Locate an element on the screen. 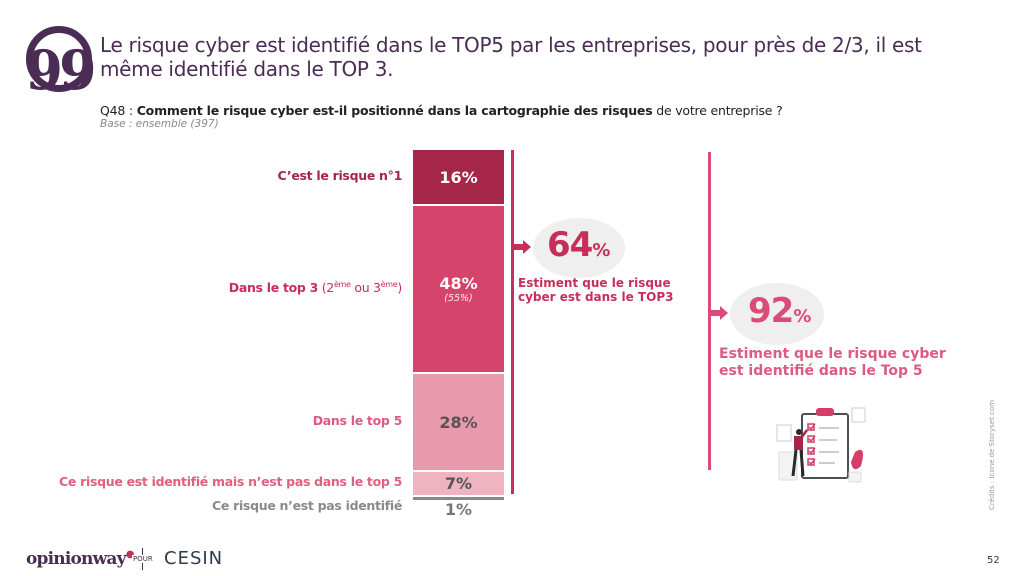 The image size is (1024, 576). top3-paren-open: (2 is located at coordinates (326, 288).